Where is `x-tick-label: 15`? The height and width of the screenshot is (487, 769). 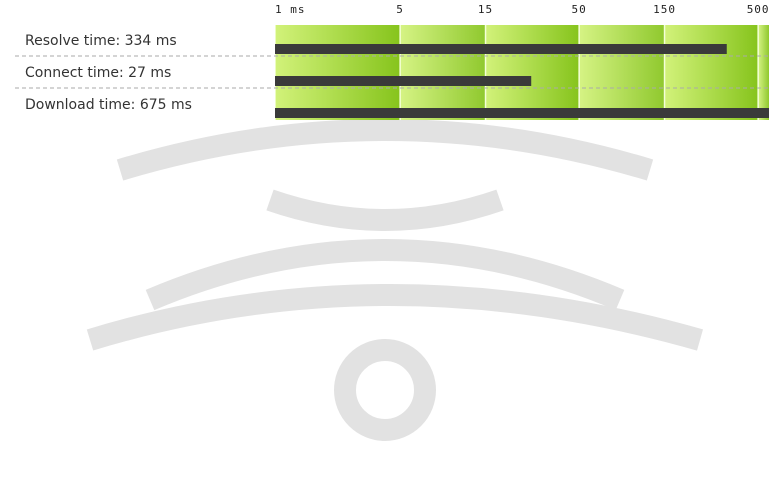 x-tick-label: 15 is located at coordinates (485, 9).